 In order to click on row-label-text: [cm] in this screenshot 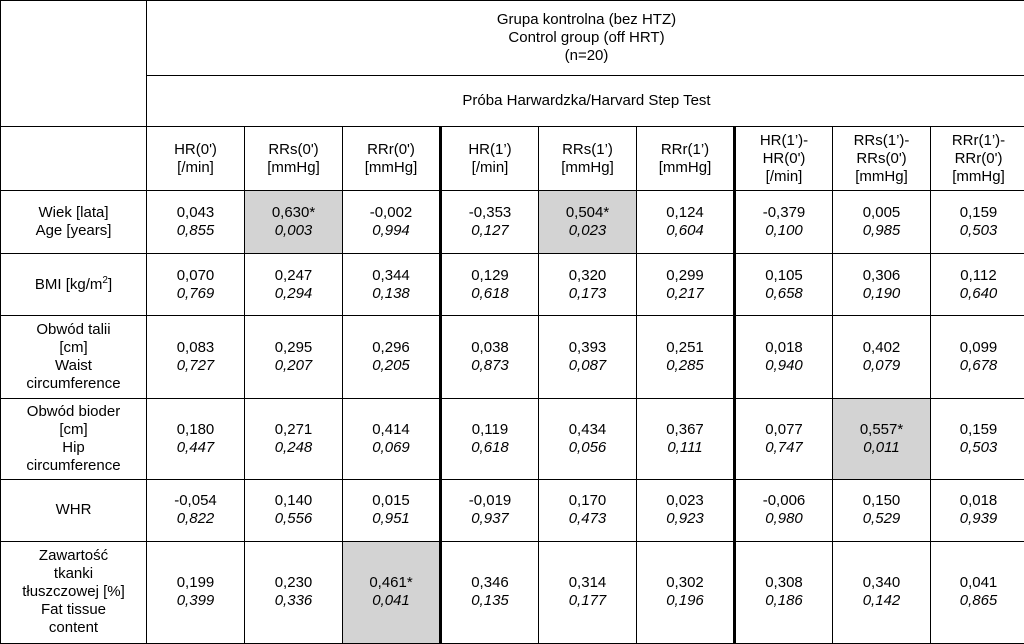, I will do `click(73, 348)`.